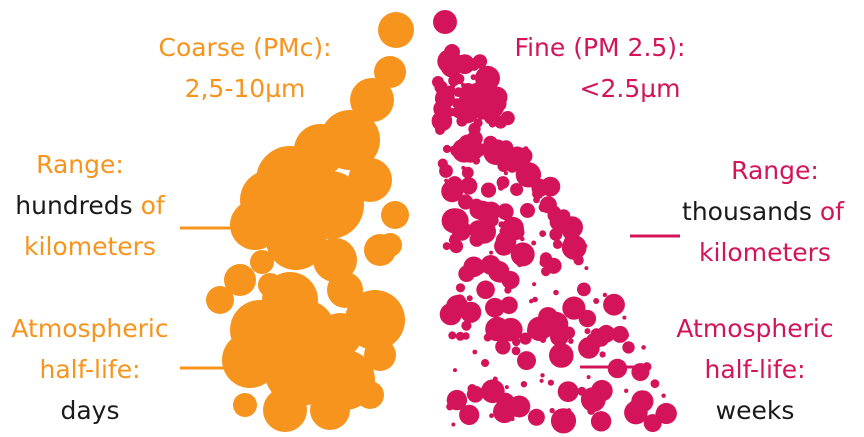 The image size is (864, 437). Describe the element at coordinates (90, 410) in the screenshot. I see `coarse-halflife-value: days` at that location.